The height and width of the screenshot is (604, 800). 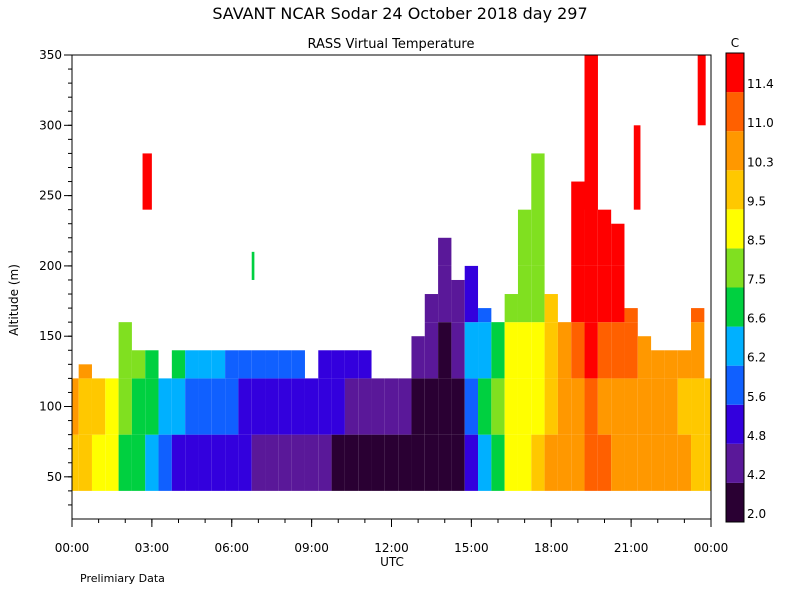 I want to click on x-tick-label: 06:00, so click(x=231, y=548).